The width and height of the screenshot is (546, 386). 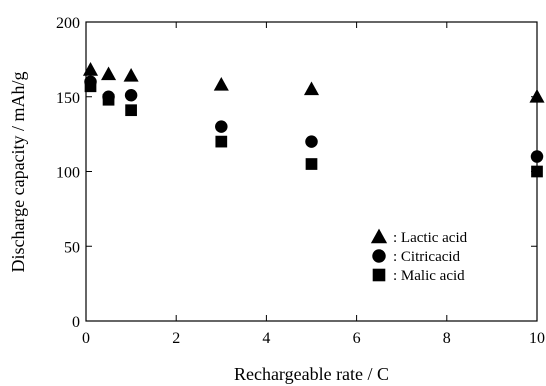 What do you see at coordinates (447, 338) in the screenshot?
I see `x-tick-label: 8` at bounding box center [447, 338].